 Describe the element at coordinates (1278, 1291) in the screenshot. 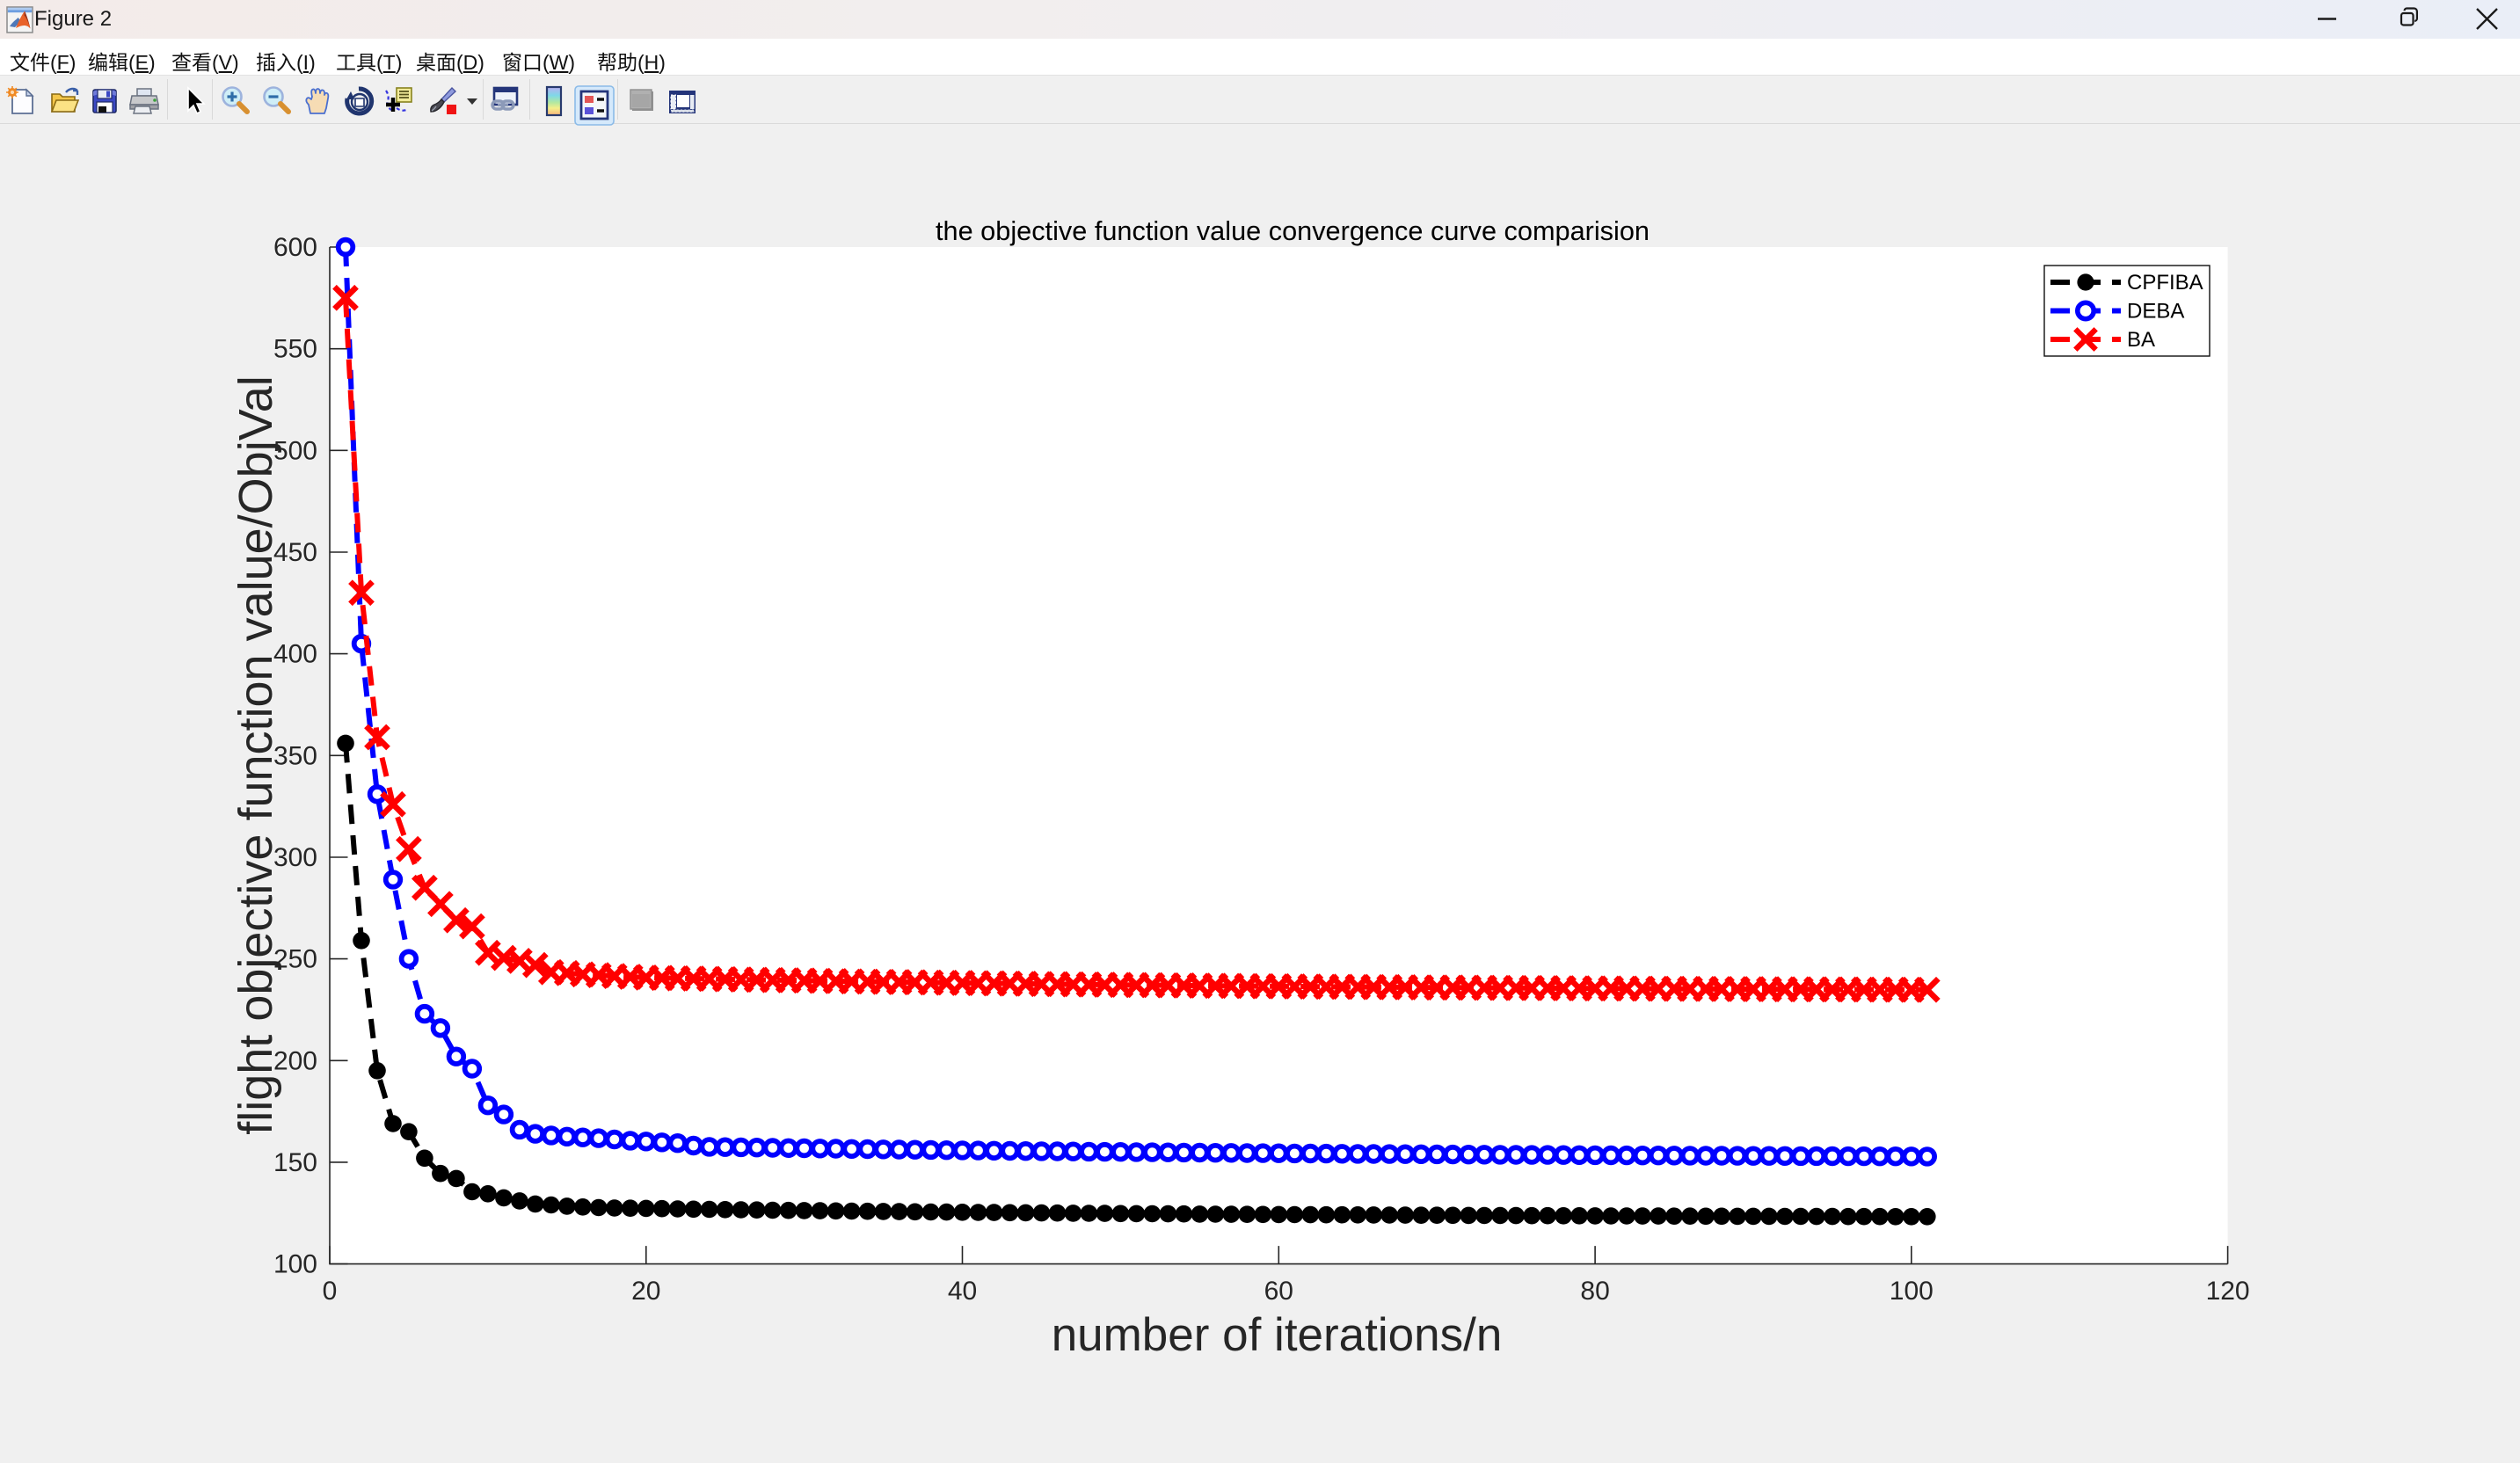

I see `svg-text: 60` at that location.